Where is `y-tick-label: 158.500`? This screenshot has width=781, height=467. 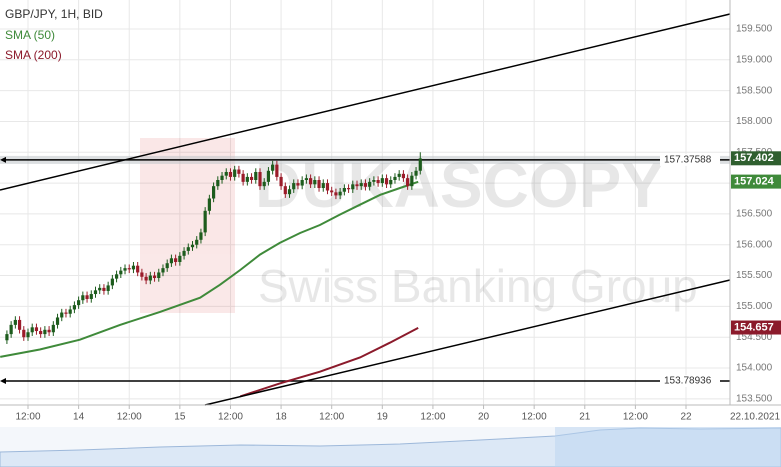 y-tick-label: 158.500 is located at coordinates (754, 90).